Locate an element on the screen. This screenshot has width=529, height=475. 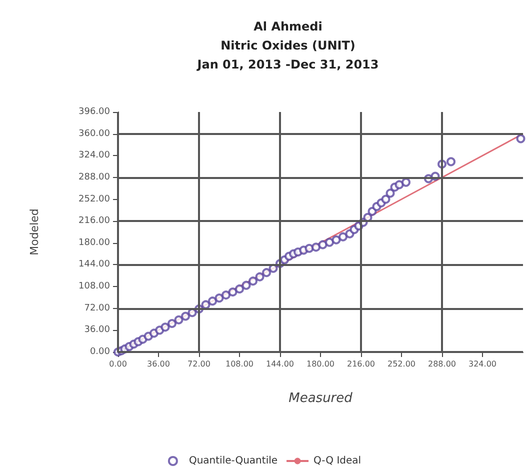
y-tick-label: 324.00 is located at coordinates (94, 155).